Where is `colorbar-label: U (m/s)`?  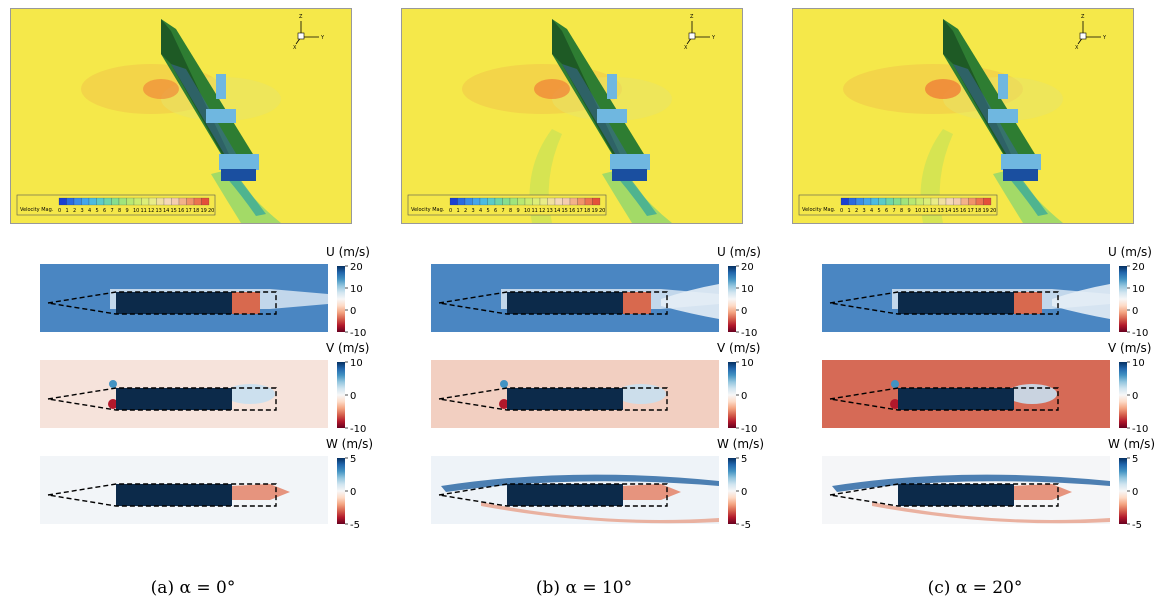
colorbar-label: U (m/s) is located at coordinates (739, 252).